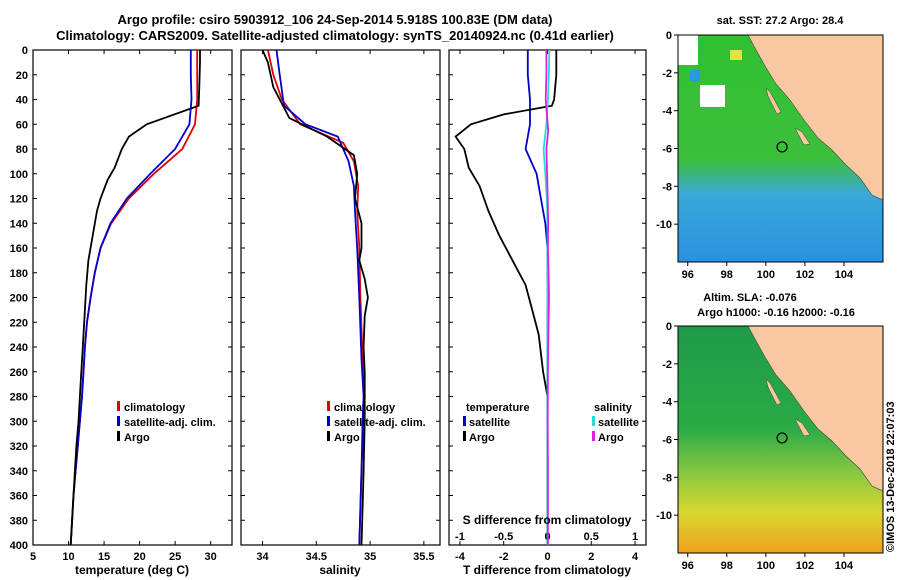 This screenshot has height=580, width=900. I want to click on sst-map-title: sat. SST: 27.2 Argo: 28.4, so click(781, 21).